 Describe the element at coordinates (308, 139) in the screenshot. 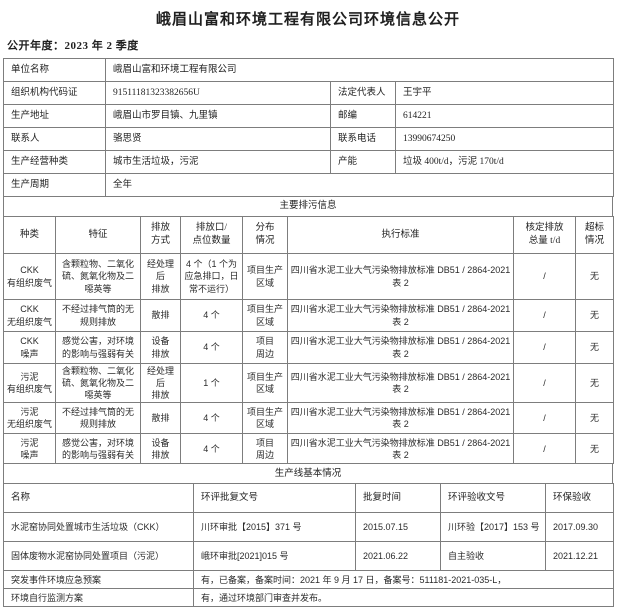

I see `table-row: 联系人 骆思贤 联系电话 13990674250` at that location.